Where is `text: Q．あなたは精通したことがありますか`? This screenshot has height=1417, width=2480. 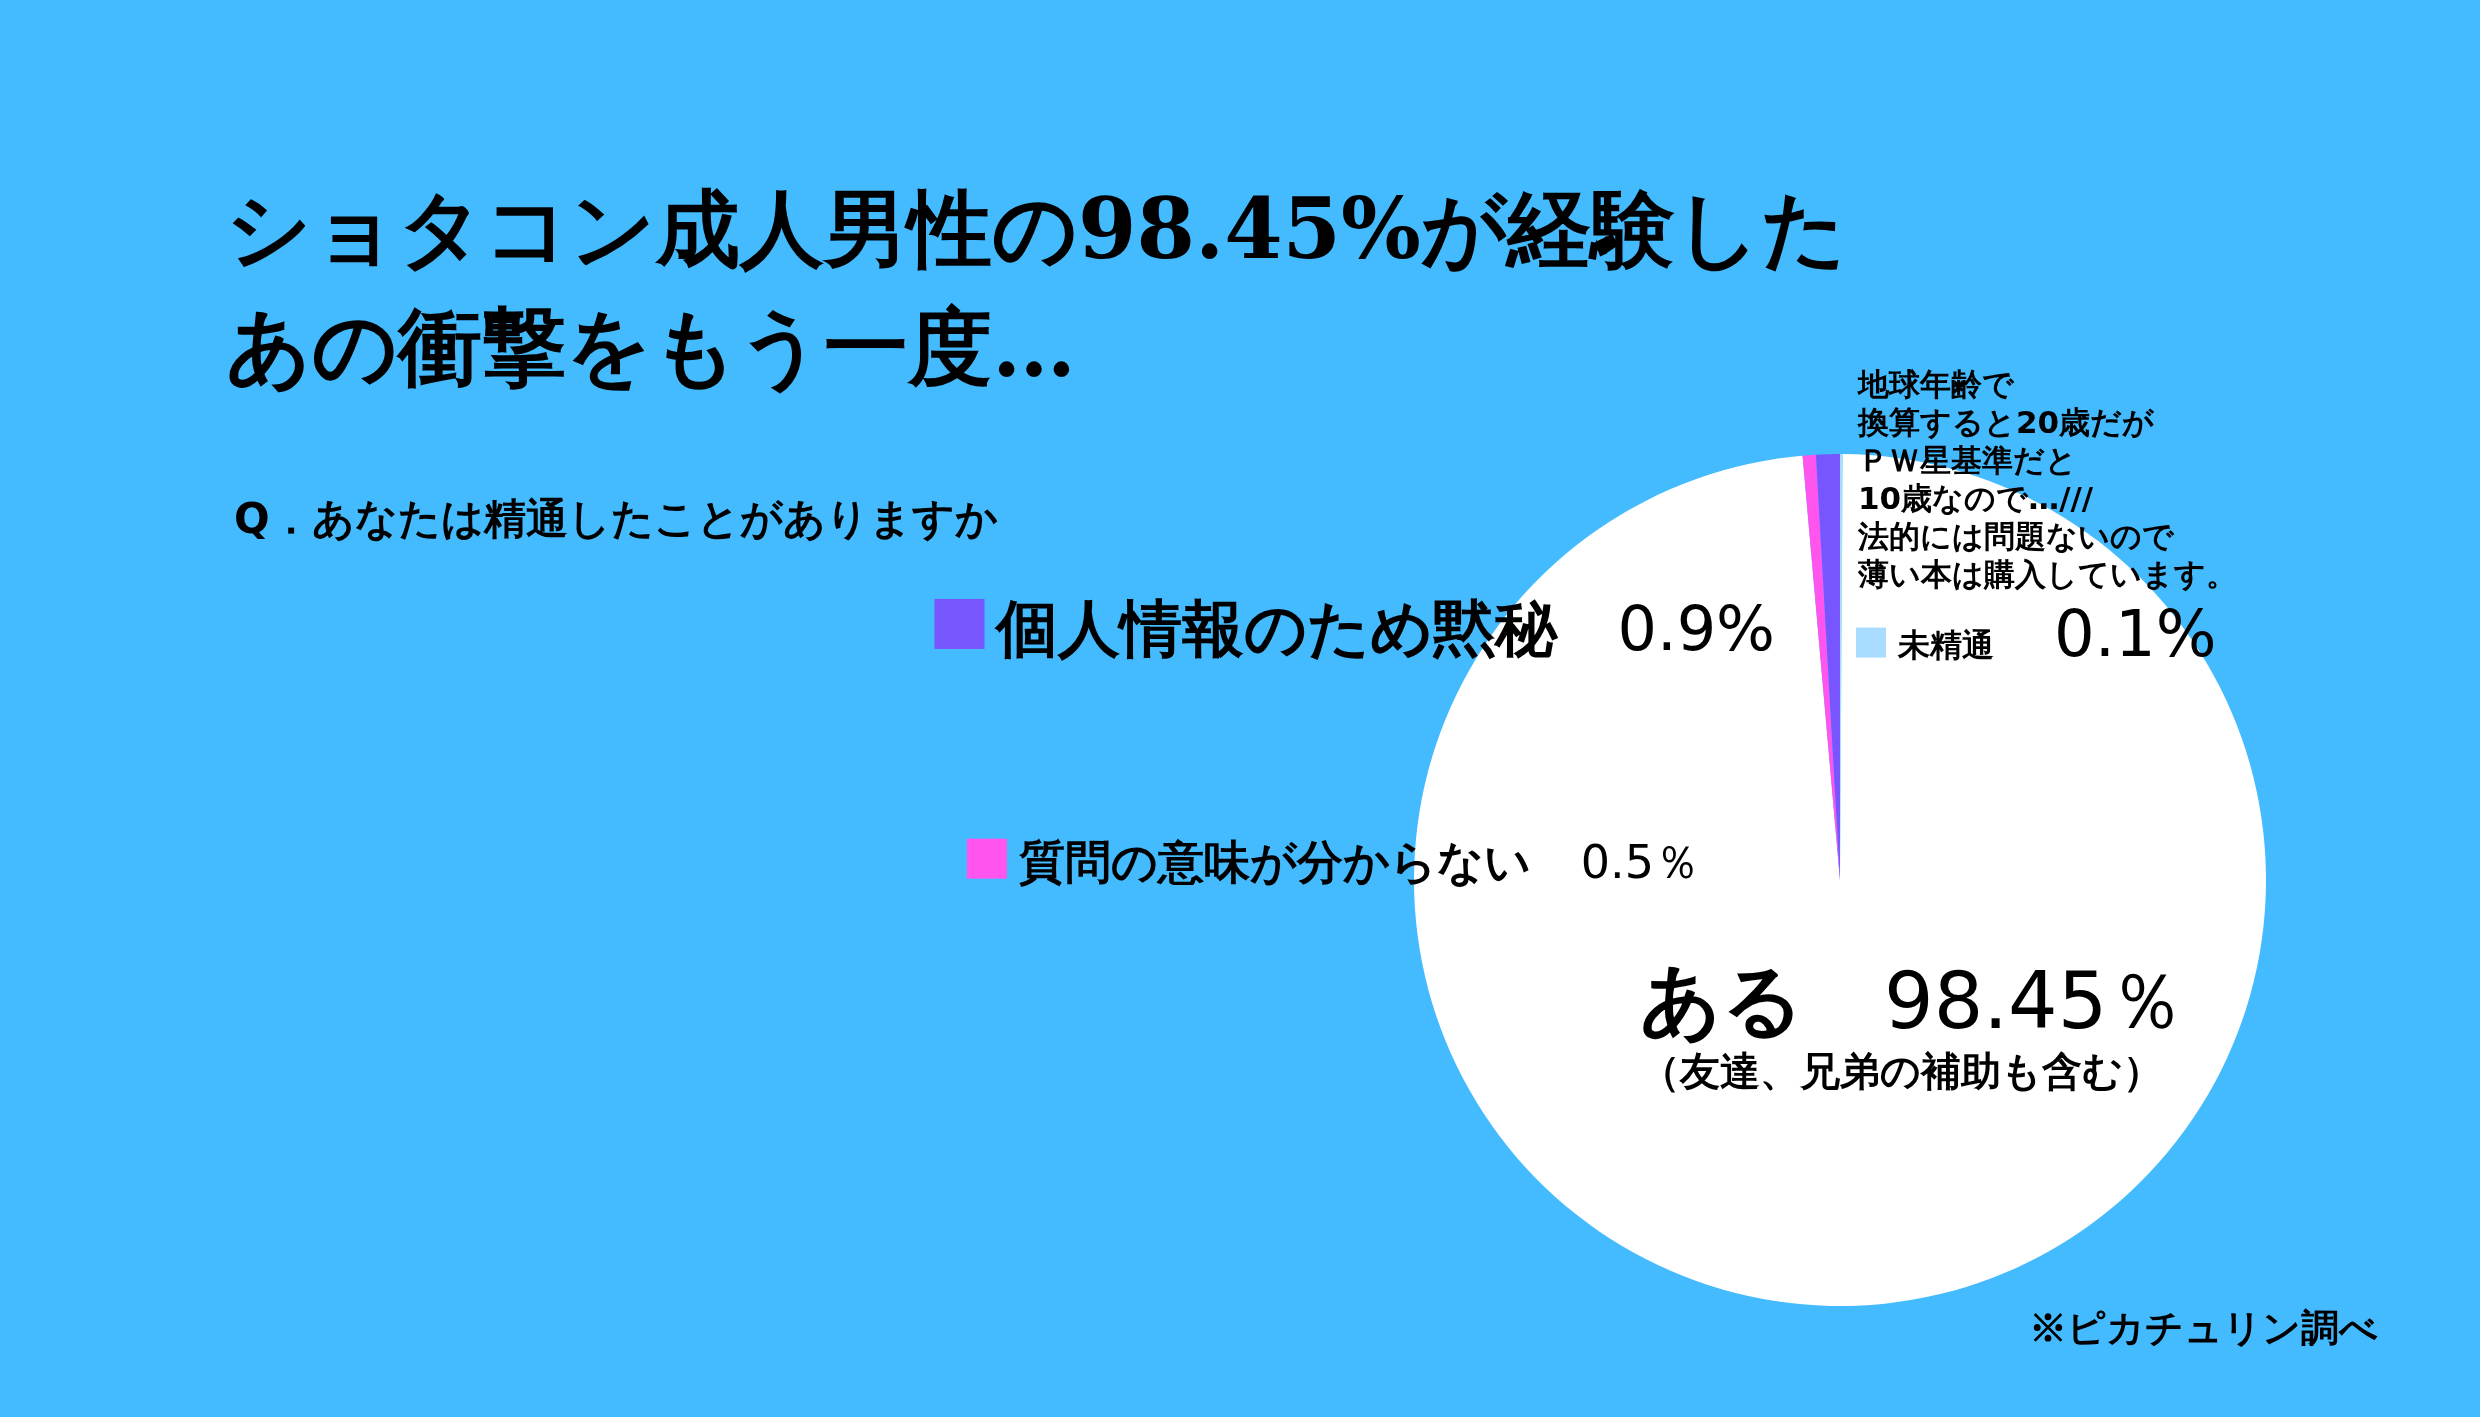
text: Q．あなたは精通したことがありますか is located at coordinates (616, 518).